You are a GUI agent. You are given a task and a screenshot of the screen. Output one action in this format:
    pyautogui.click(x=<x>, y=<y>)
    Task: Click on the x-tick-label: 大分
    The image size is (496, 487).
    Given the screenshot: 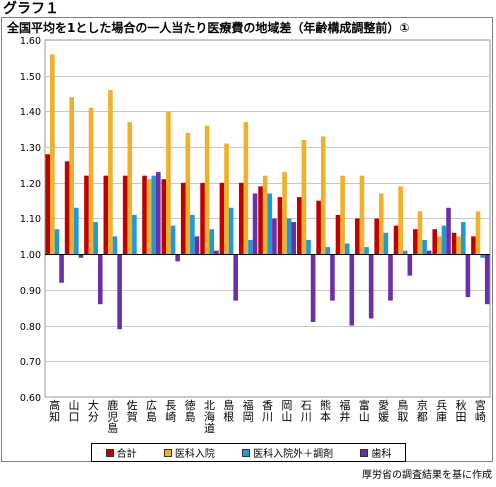 What is the action you would take?
    pyautogui.click(x=93, y=411)
    